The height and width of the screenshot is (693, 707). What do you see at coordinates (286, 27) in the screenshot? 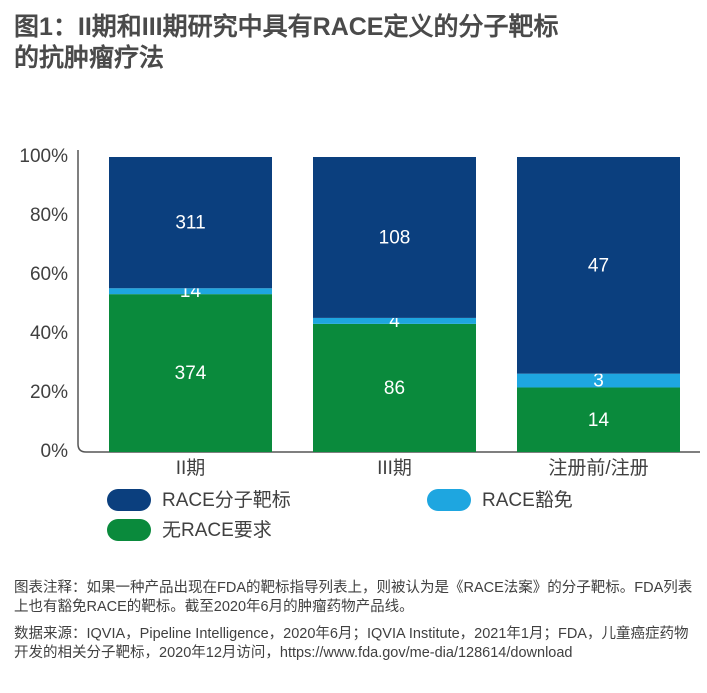
I see `title-line: 图1：II期和III期研究中具有RACE定义的分子靶标` at bounding box center [286, 27].